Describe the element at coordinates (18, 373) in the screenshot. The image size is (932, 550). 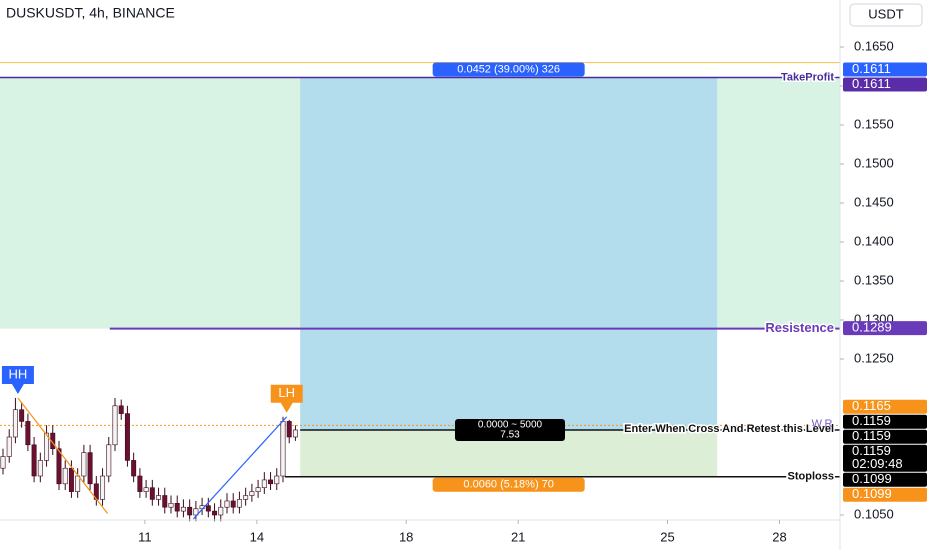
I see `pivot-label: HH` at that location.